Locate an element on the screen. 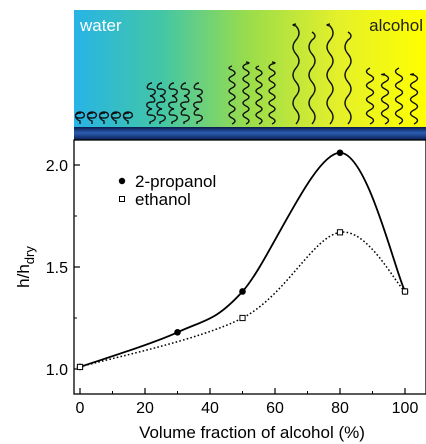 The image size is (426, 444). water-label: water is located at coordinates (100, 25).